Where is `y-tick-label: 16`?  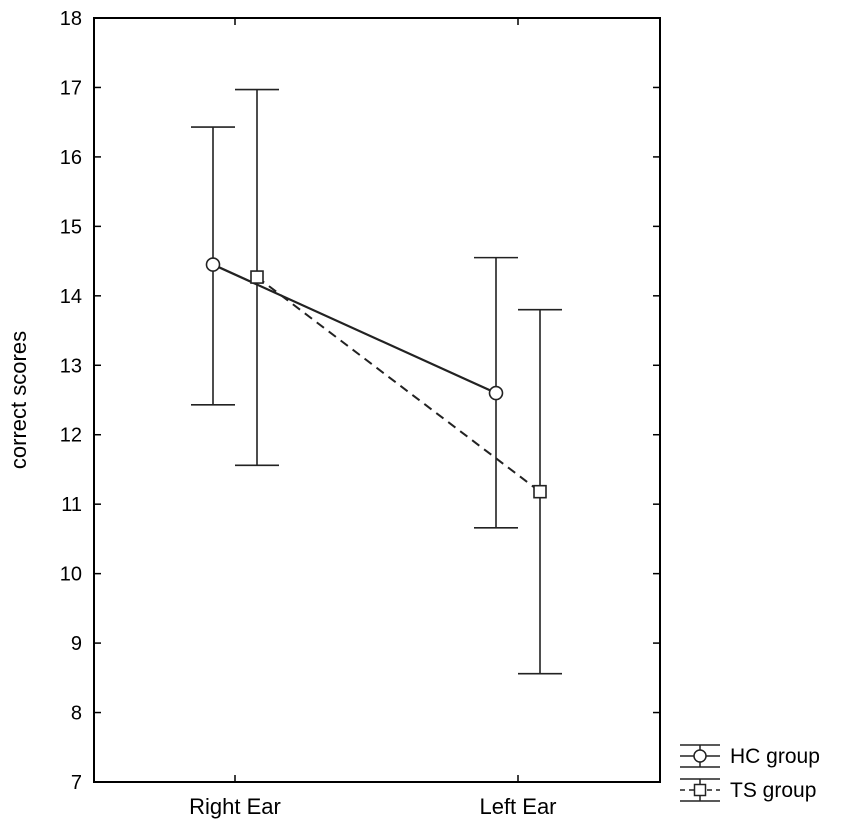
y-tick-label: 16 is located at coordinates (71, 158).